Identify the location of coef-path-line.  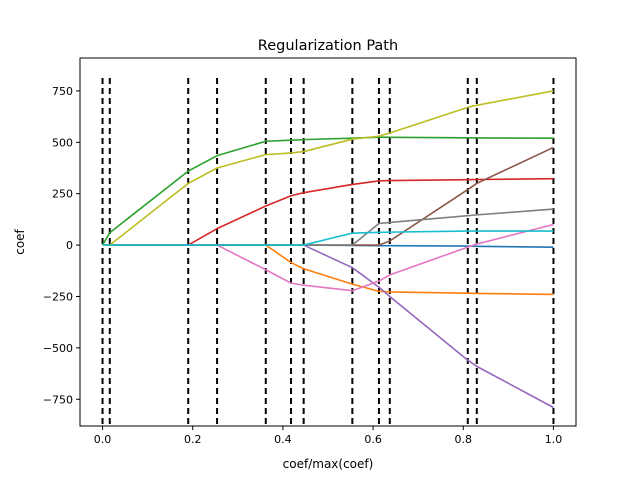
(328, 238).